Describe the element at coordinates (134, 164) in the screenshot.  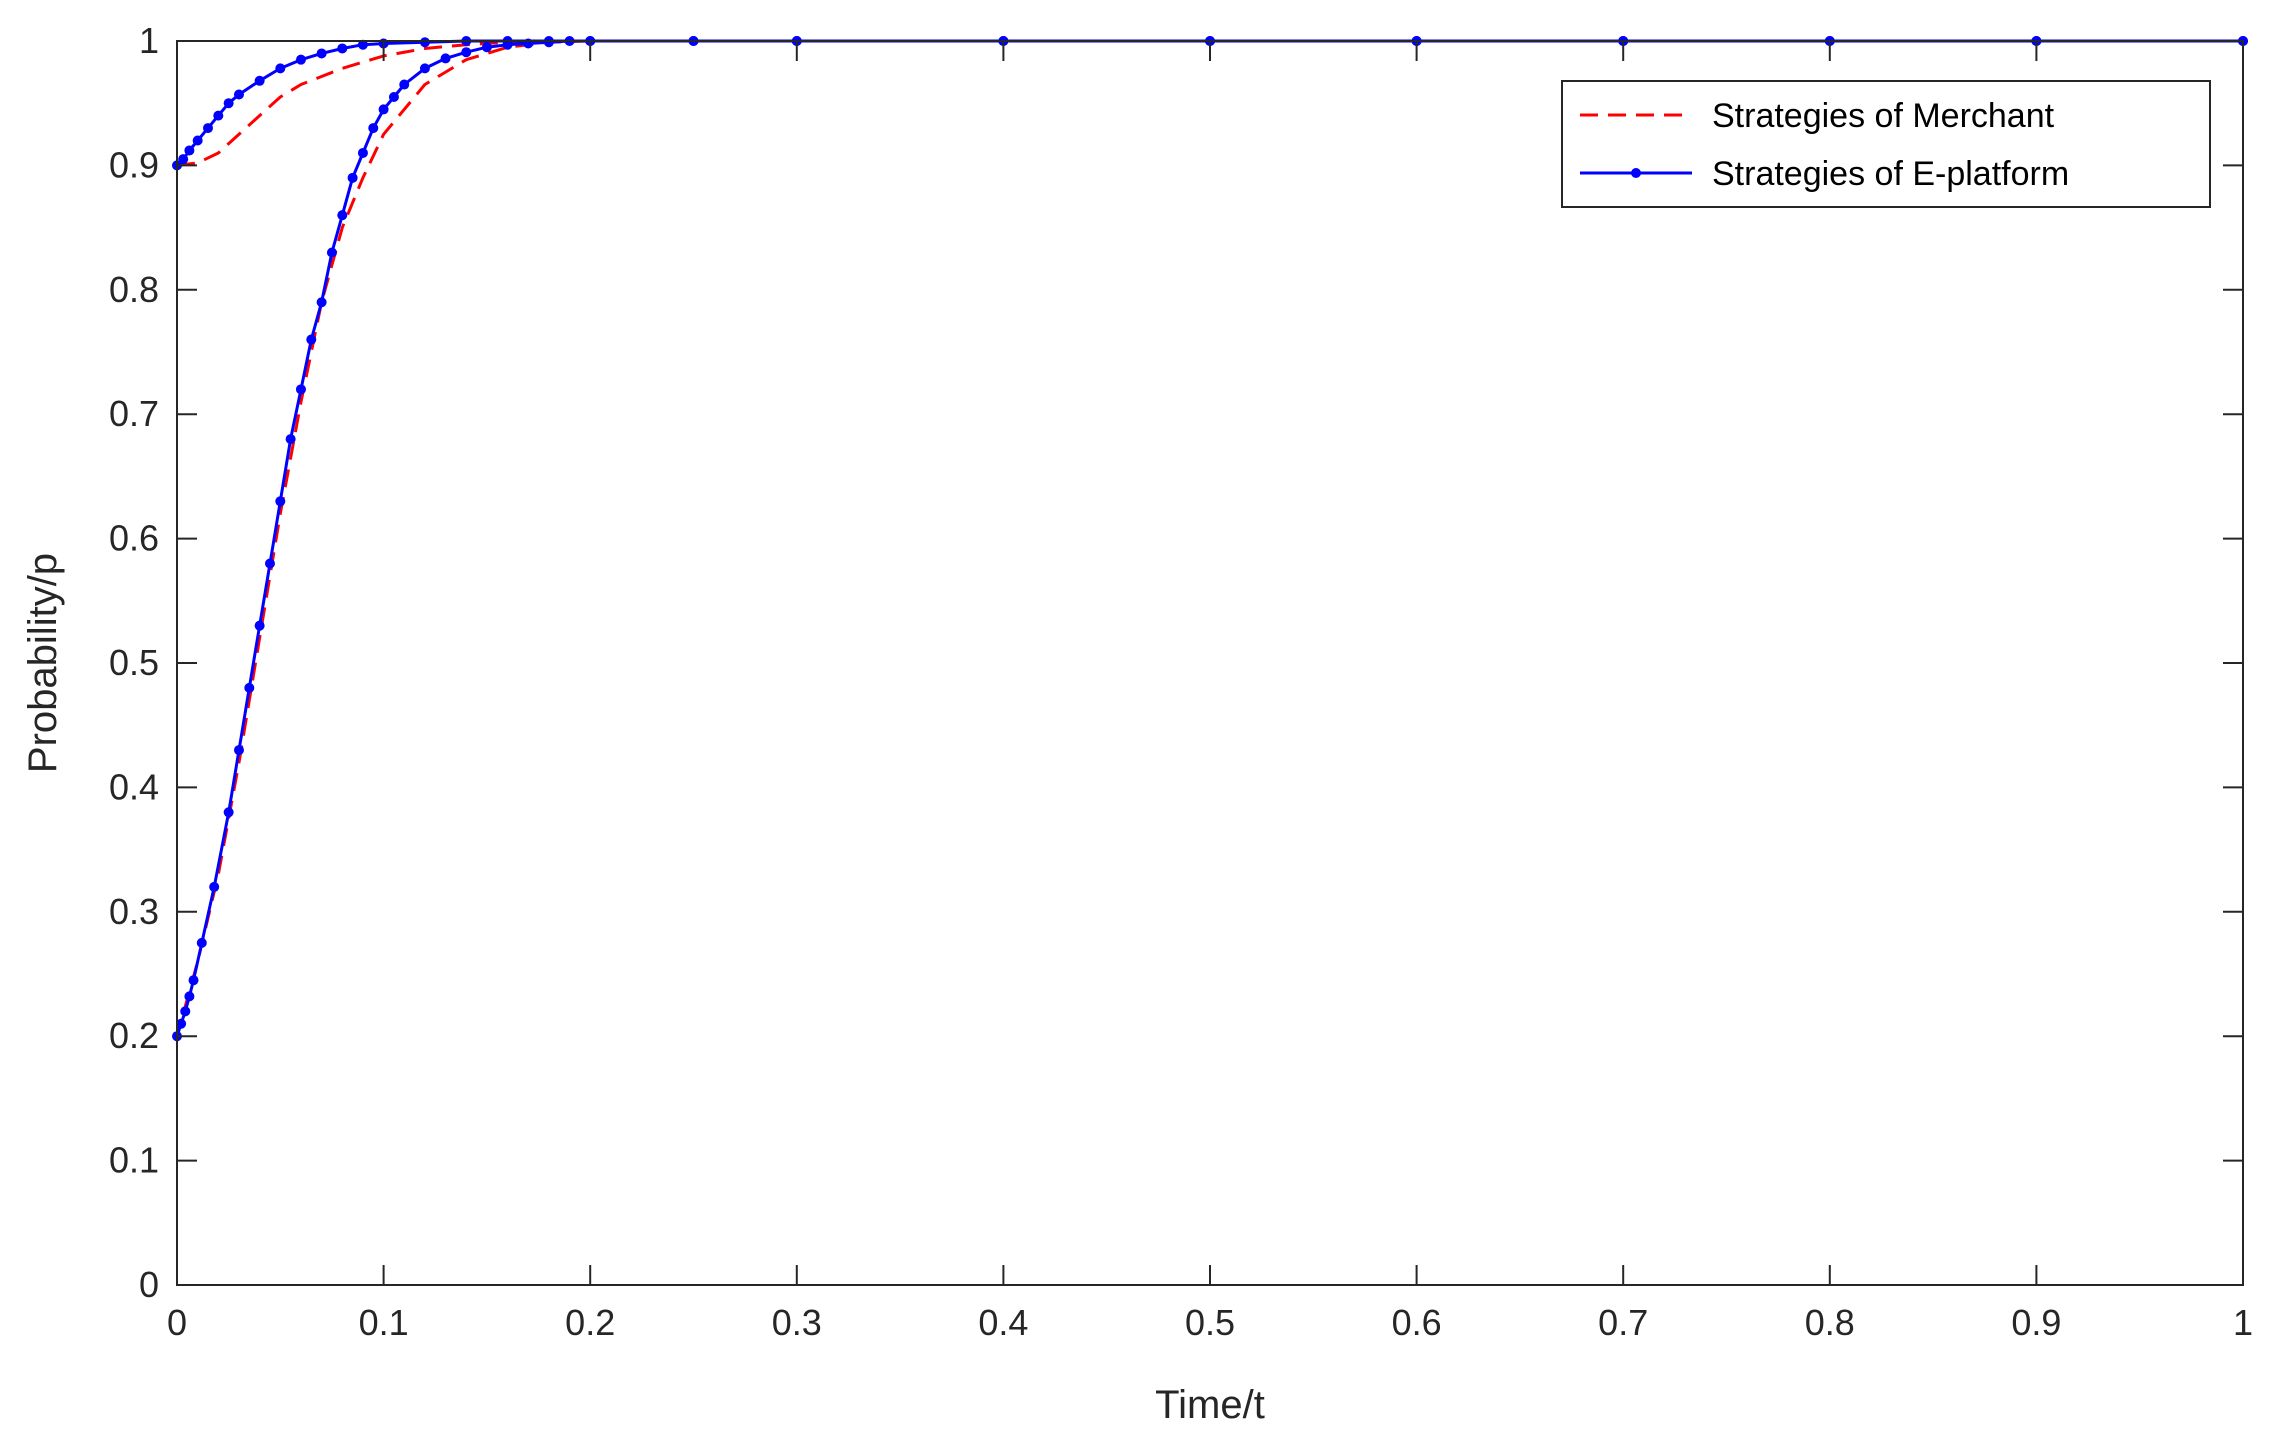
I see `y-tick-label: 0.9` at that location.